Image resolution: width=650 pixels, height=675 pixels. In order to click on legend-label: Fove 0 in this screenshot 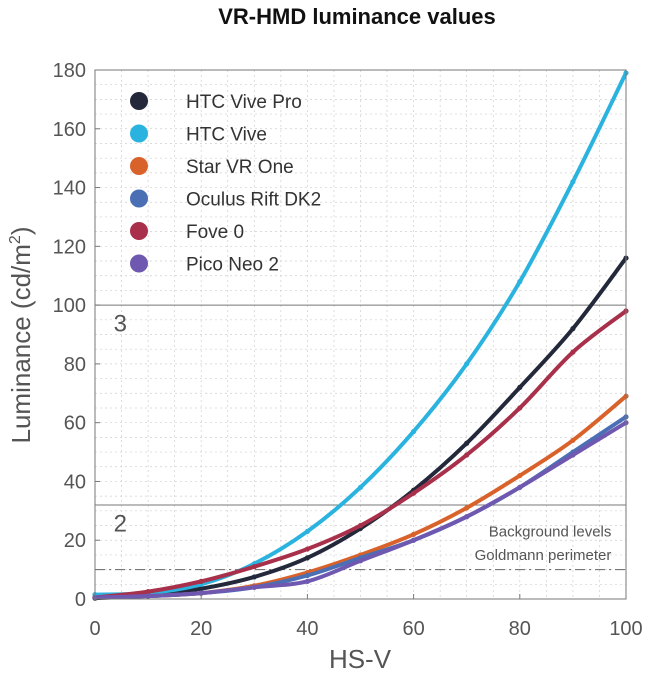, I will do `click(215, 232)`.